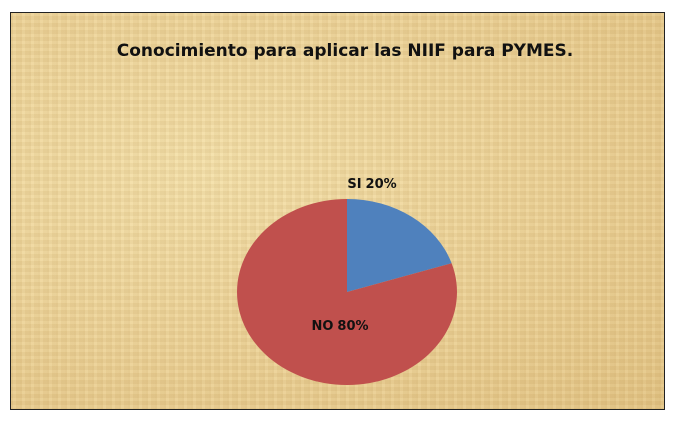 The width and height of the screenshot is (675, 425). What do you see at coordinates (352, 326) in the screenshot?
I see `value-label: 80%` at bounding box center [352, 326].